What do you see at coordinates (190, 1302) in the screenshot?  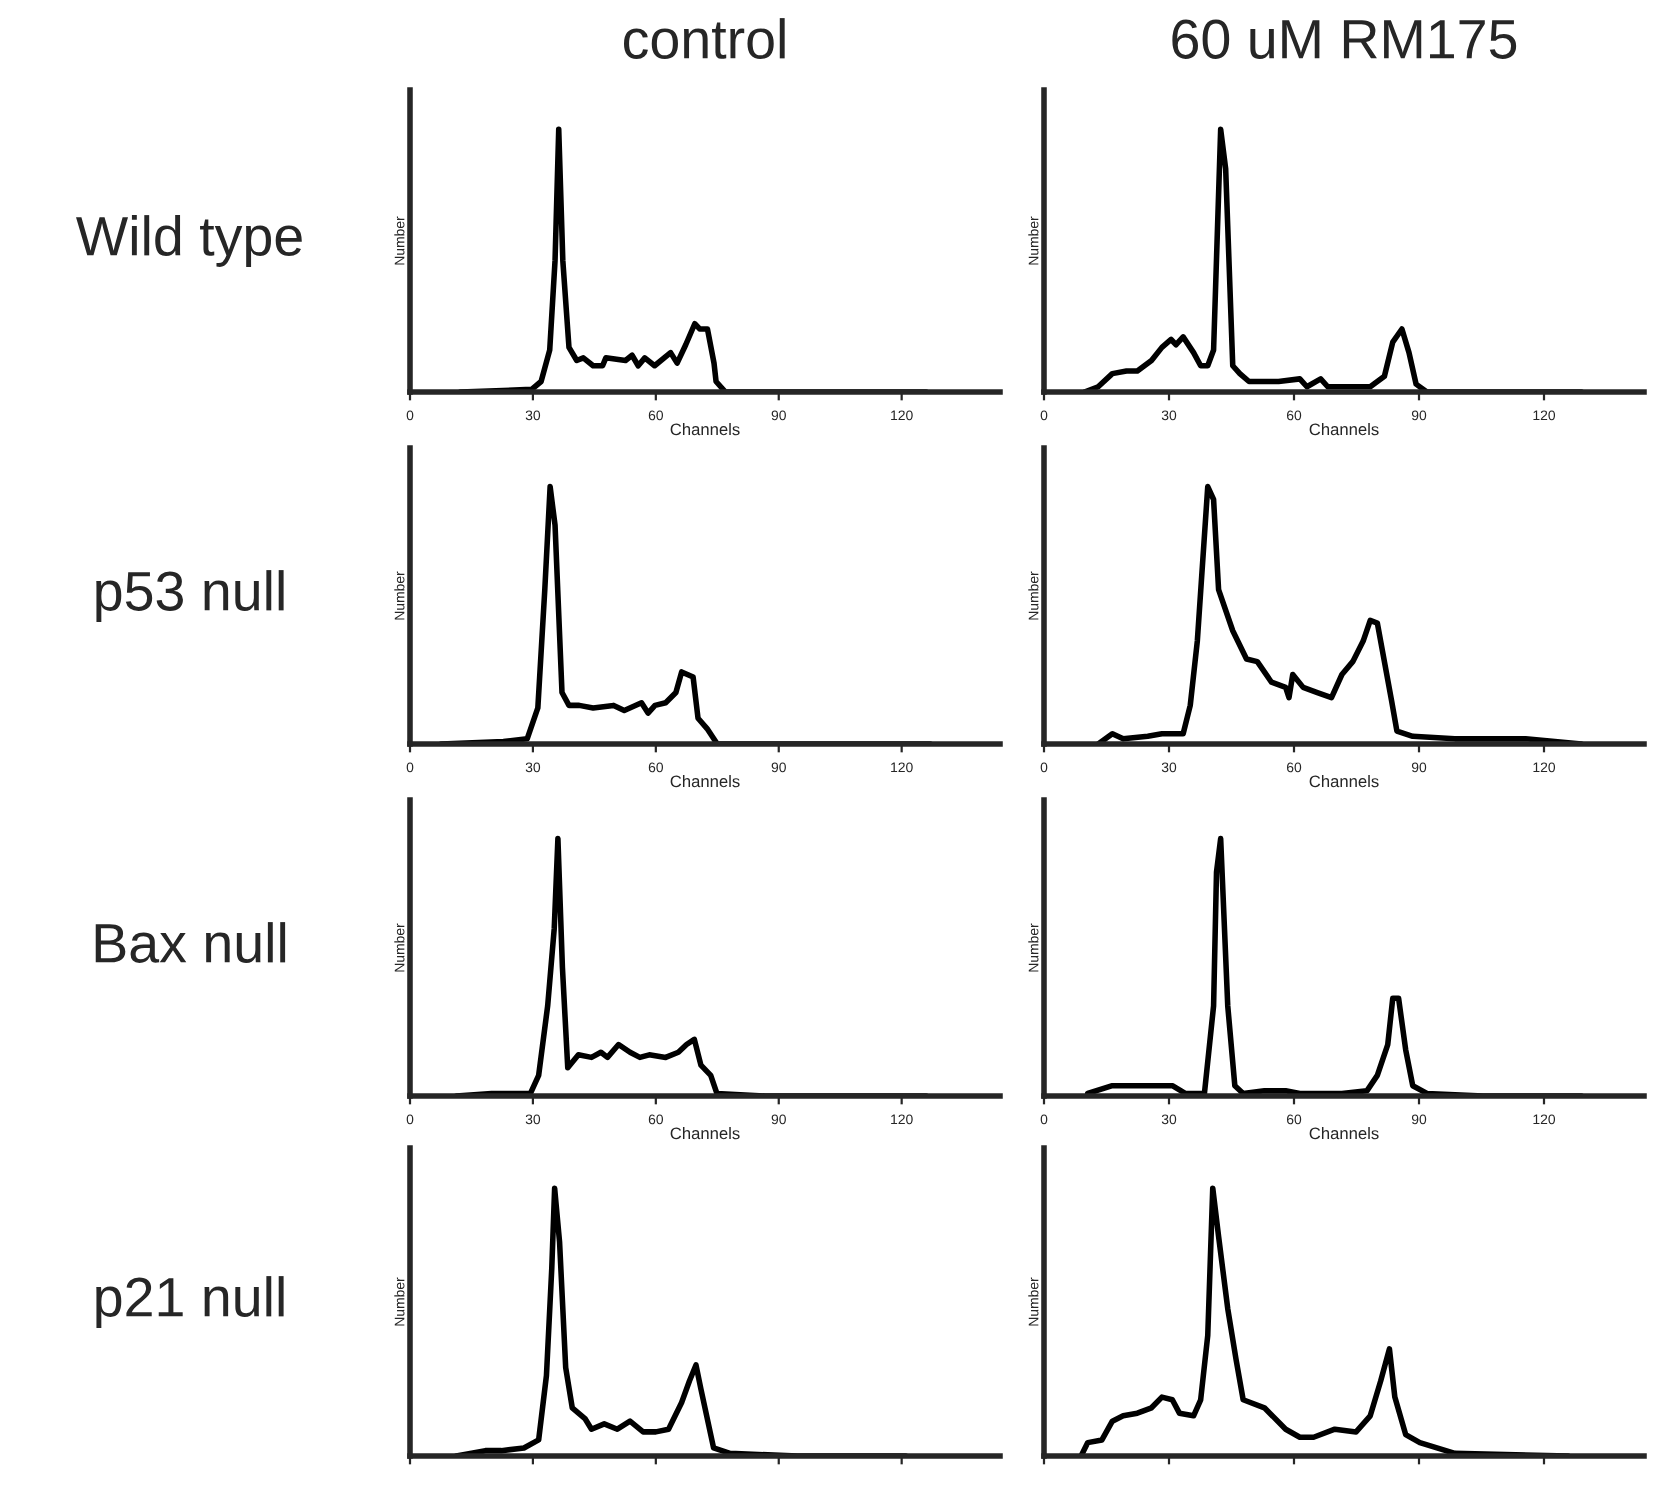 I see `text: p21 null` at bounding box center [190, 1302].